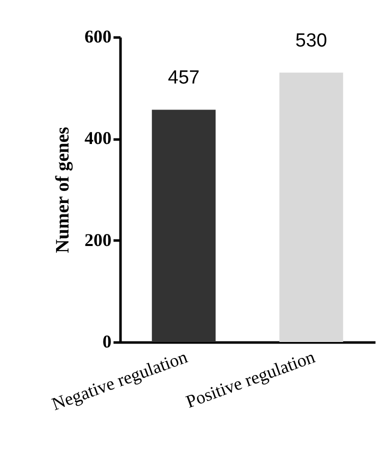 The height and width of the screenshot is (468, 389). Describe the element at coordinates (184, 78) in the screenshot. I see `data-label: 457` at that location.